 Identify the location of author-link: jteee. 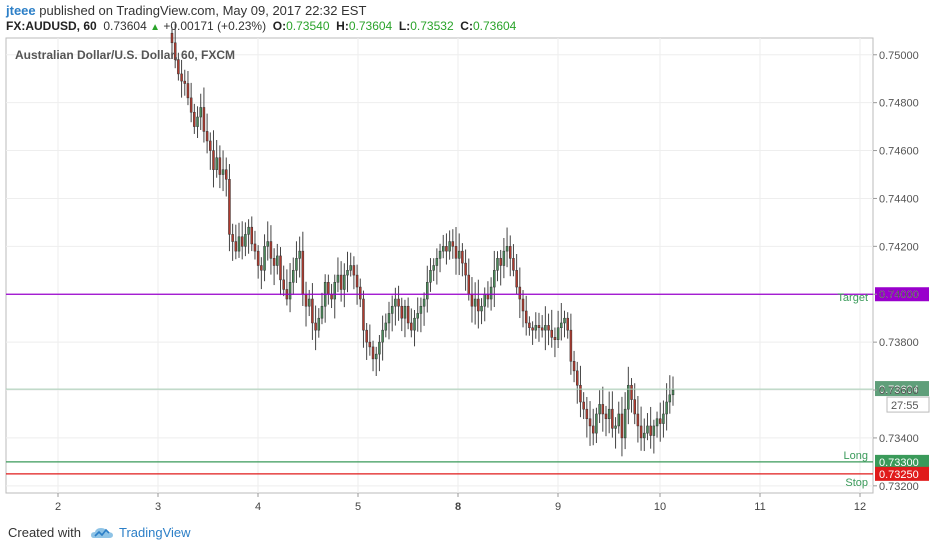
(21, 10).